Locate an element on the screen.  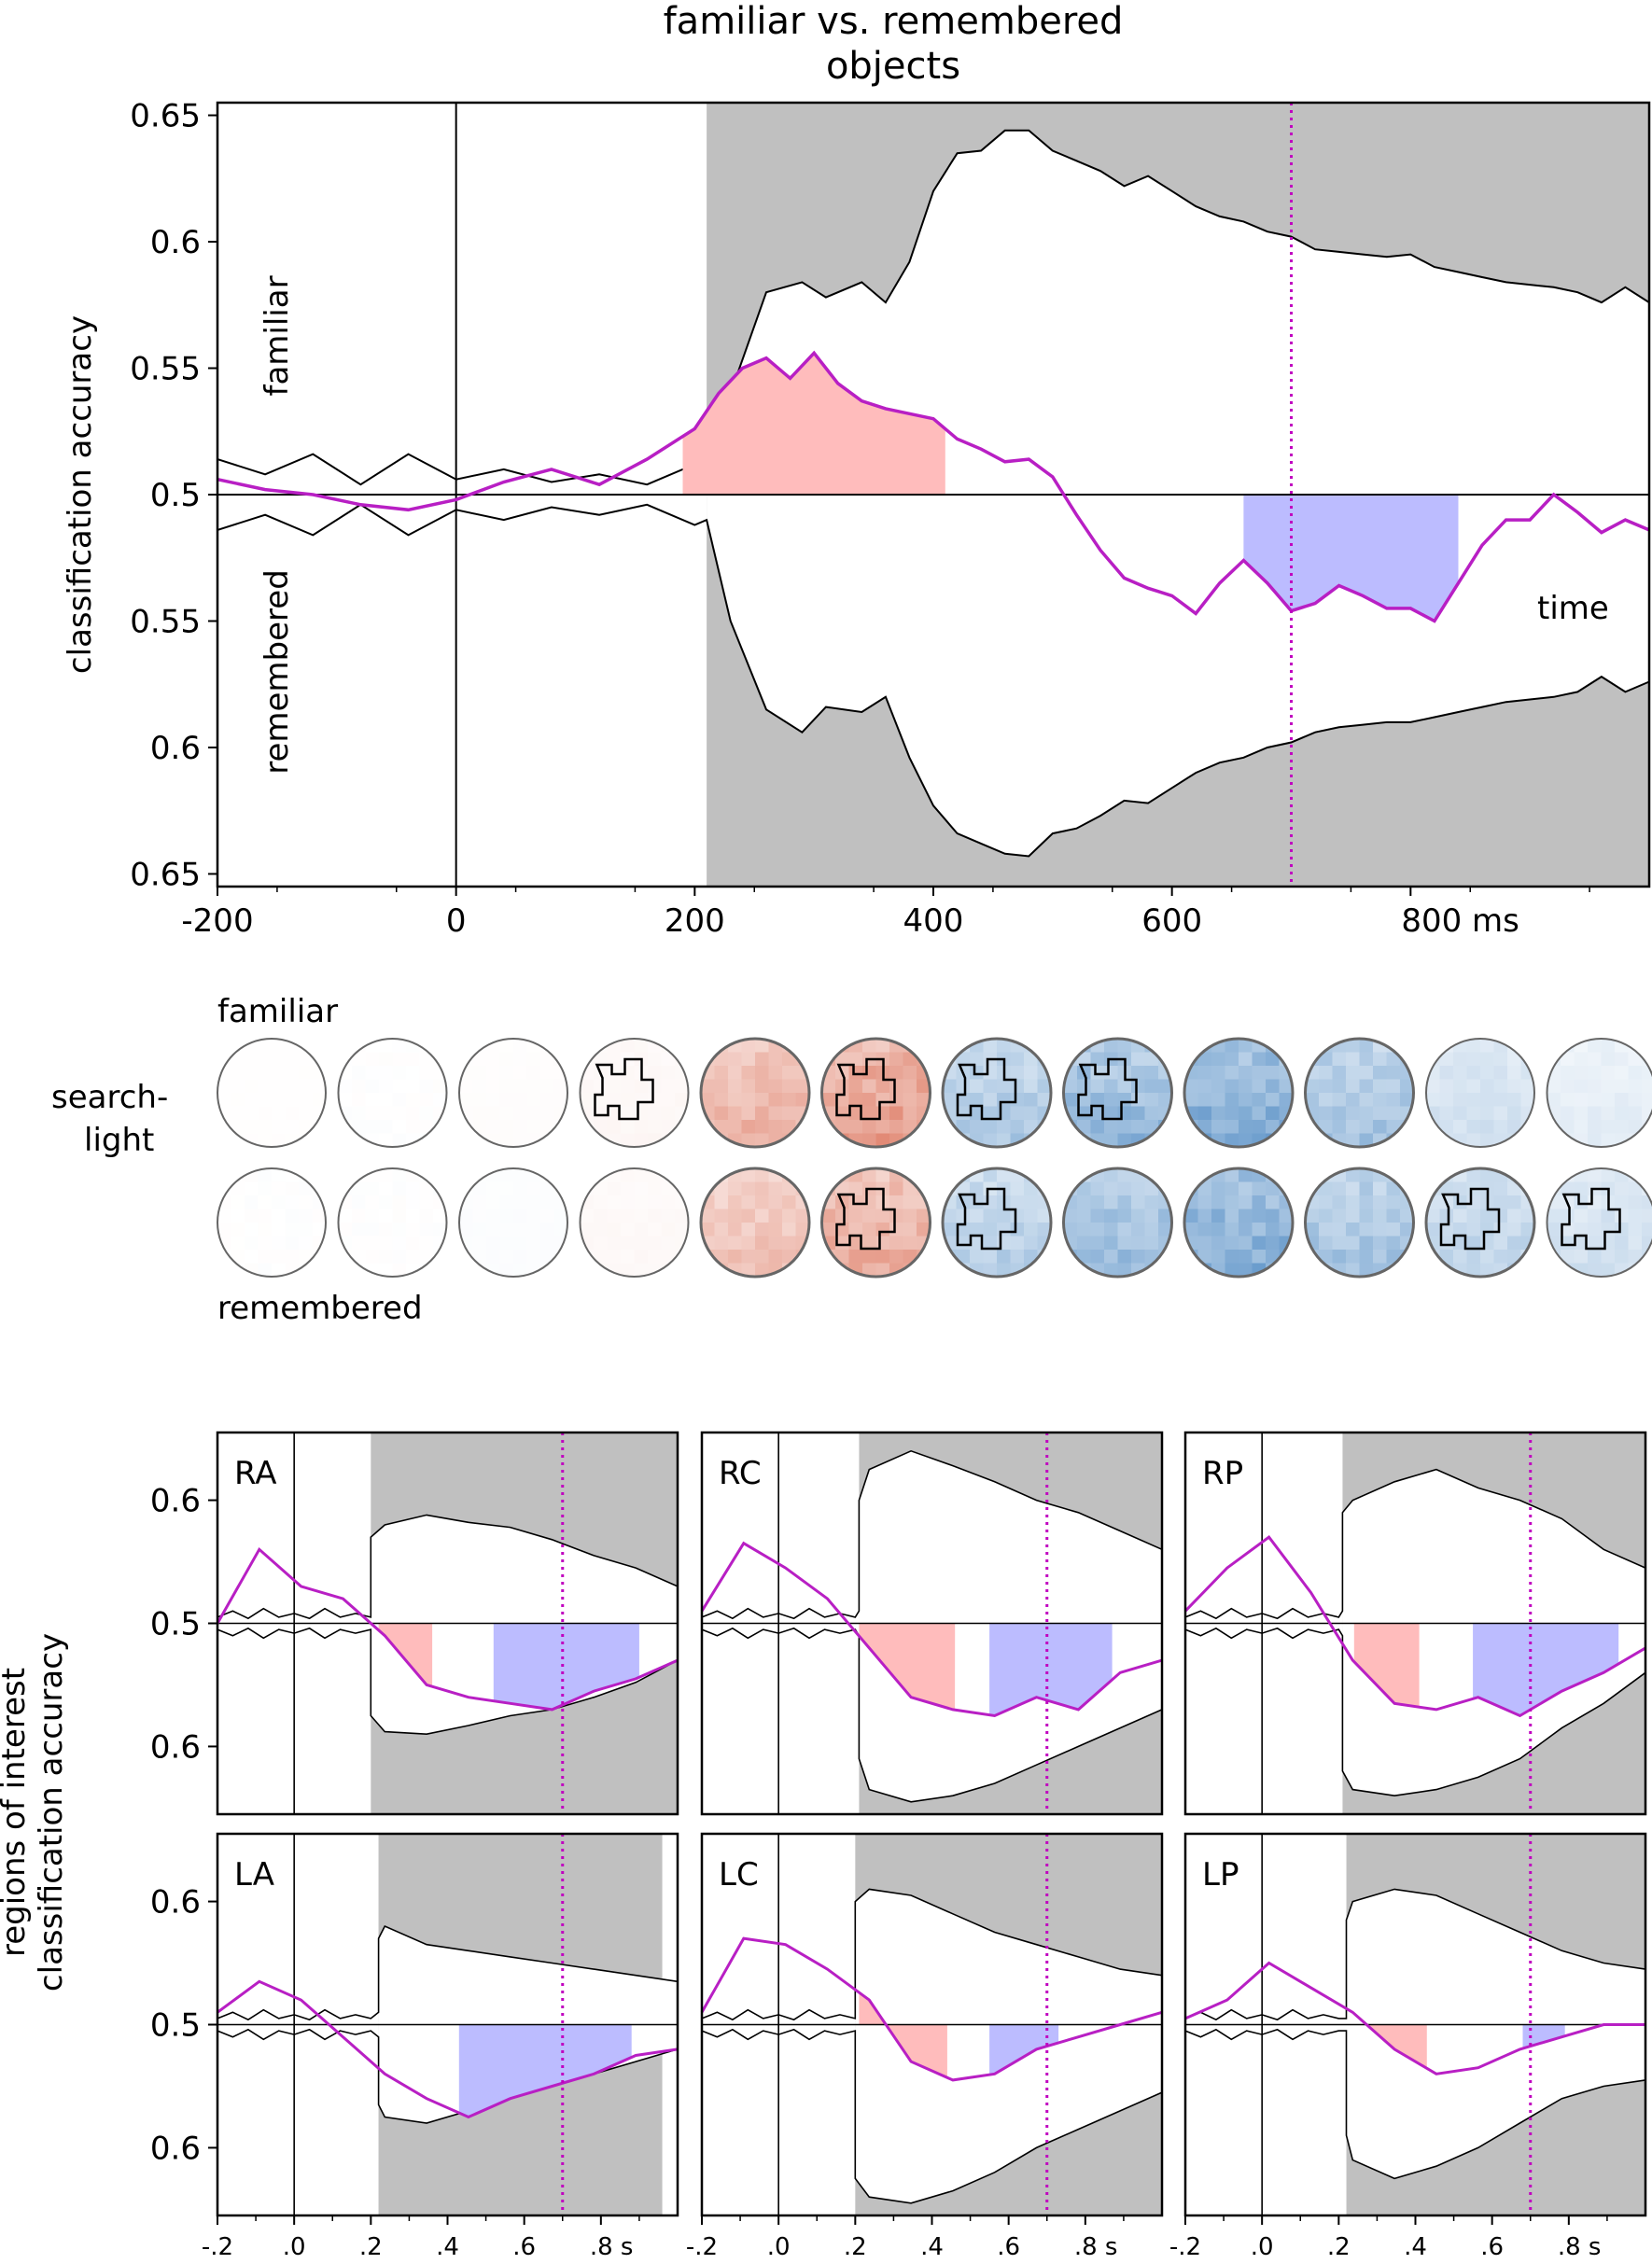
significance-contour is located at coordinates (1107, 1089).